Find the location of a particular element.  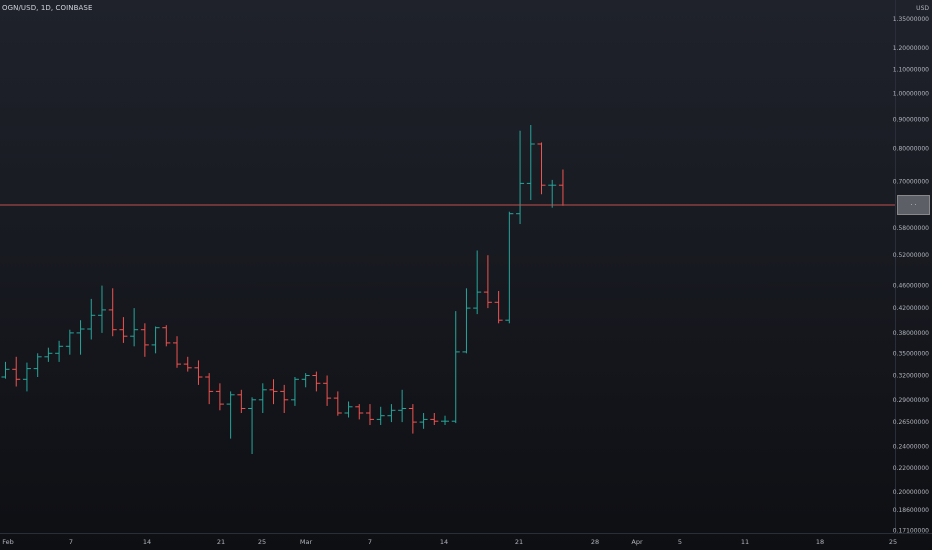

price-tick-label: 1.20000000 is located at coordinates (911, 48).